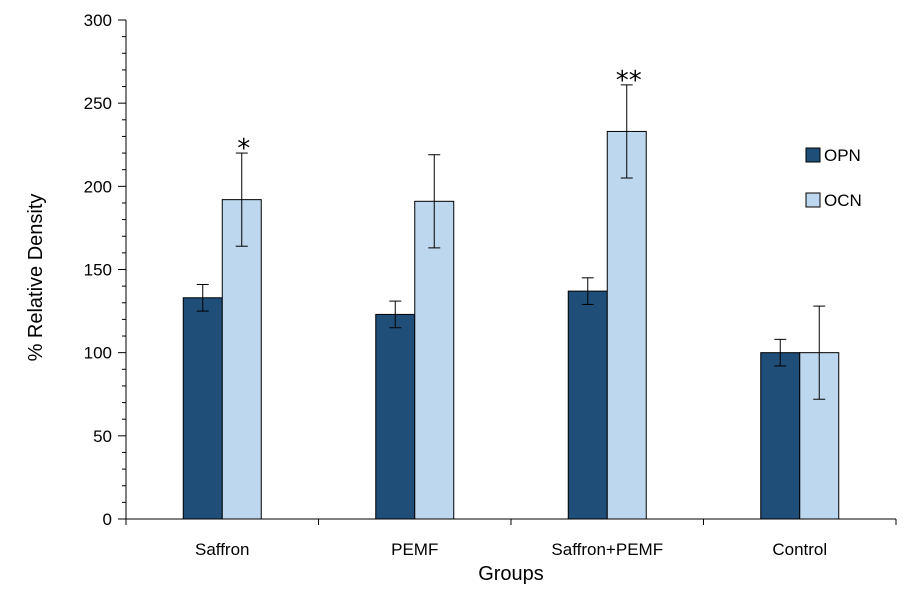 Image resolution: width=907 pixels, height=606 pixels. What do you see at coordinates (842, 155) in the screenshot?
I see `legend-label-opn: OPN` at bounding box center [842, 155].